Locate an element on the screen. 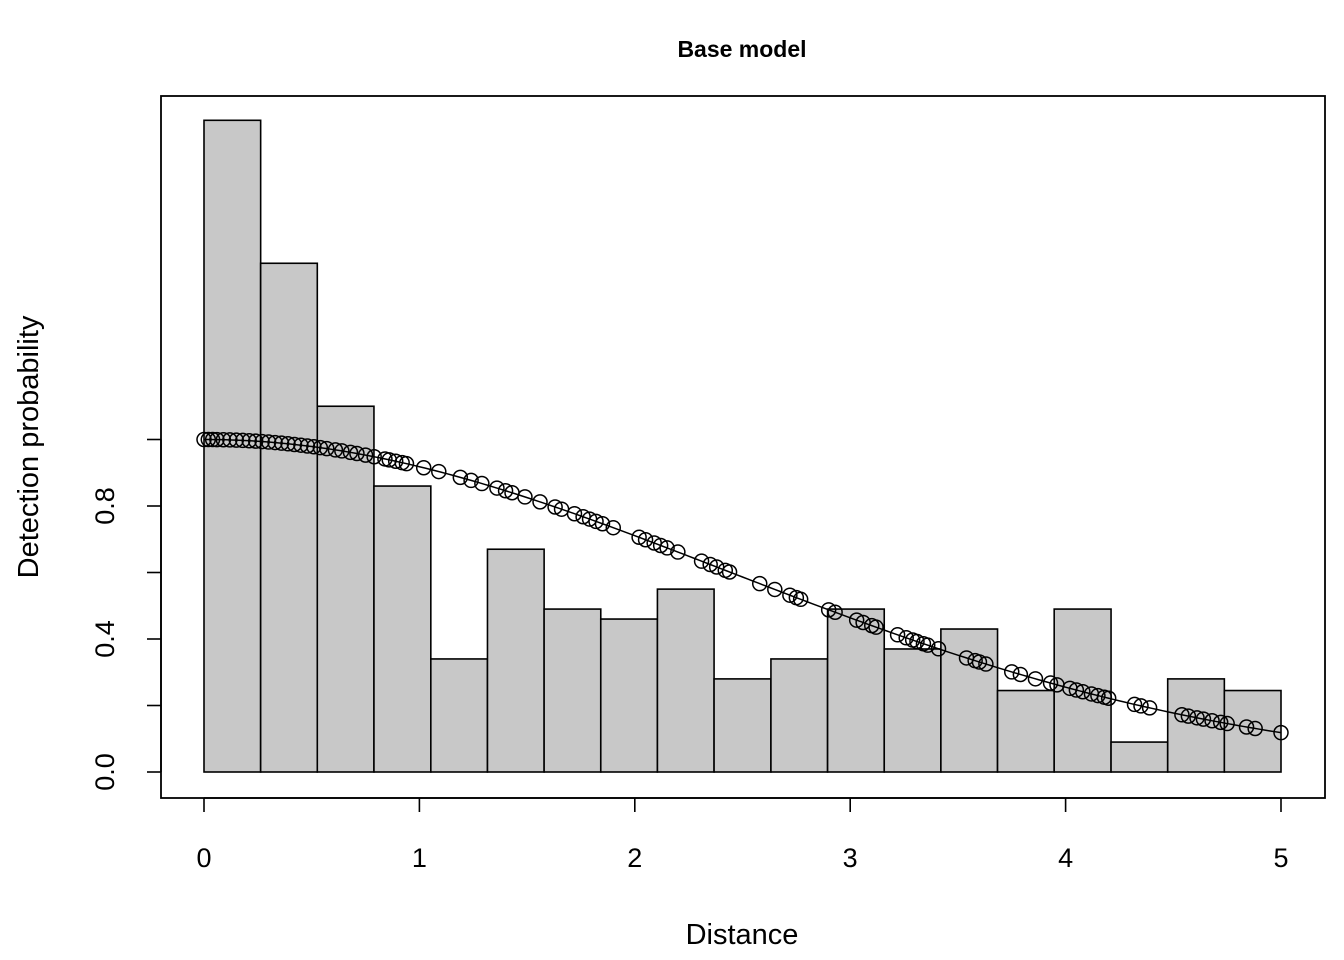 Image resolution: width=1344 pixels, height=960 pixels. y-tick-label: 0.4 is located at coordinates (105, 639).